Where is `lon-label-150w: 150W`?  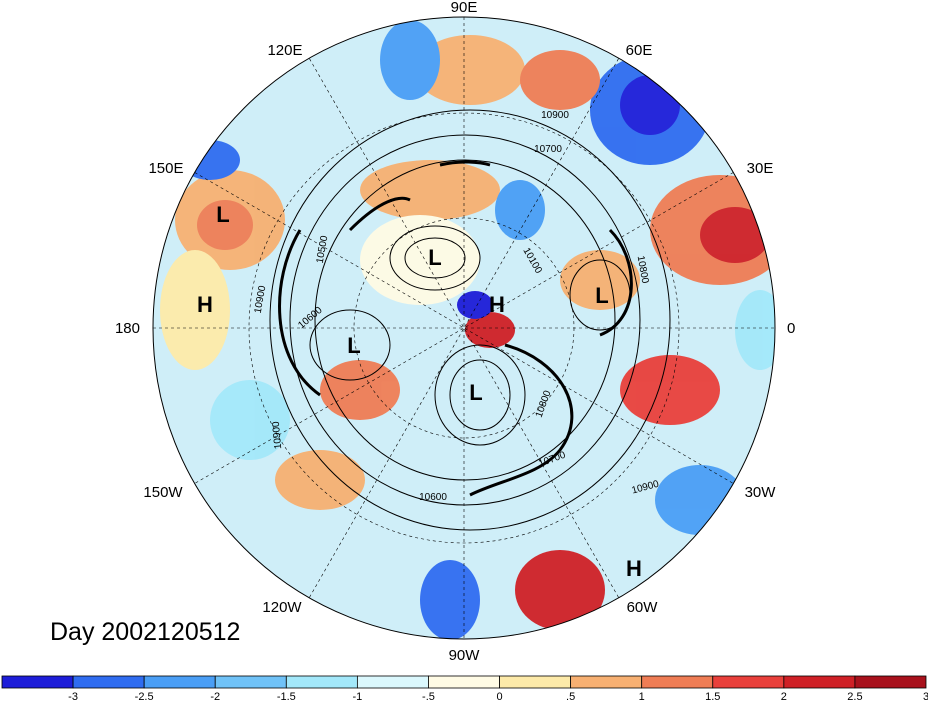 lon-label-150w: 150W is located at coordinates (163, 492).